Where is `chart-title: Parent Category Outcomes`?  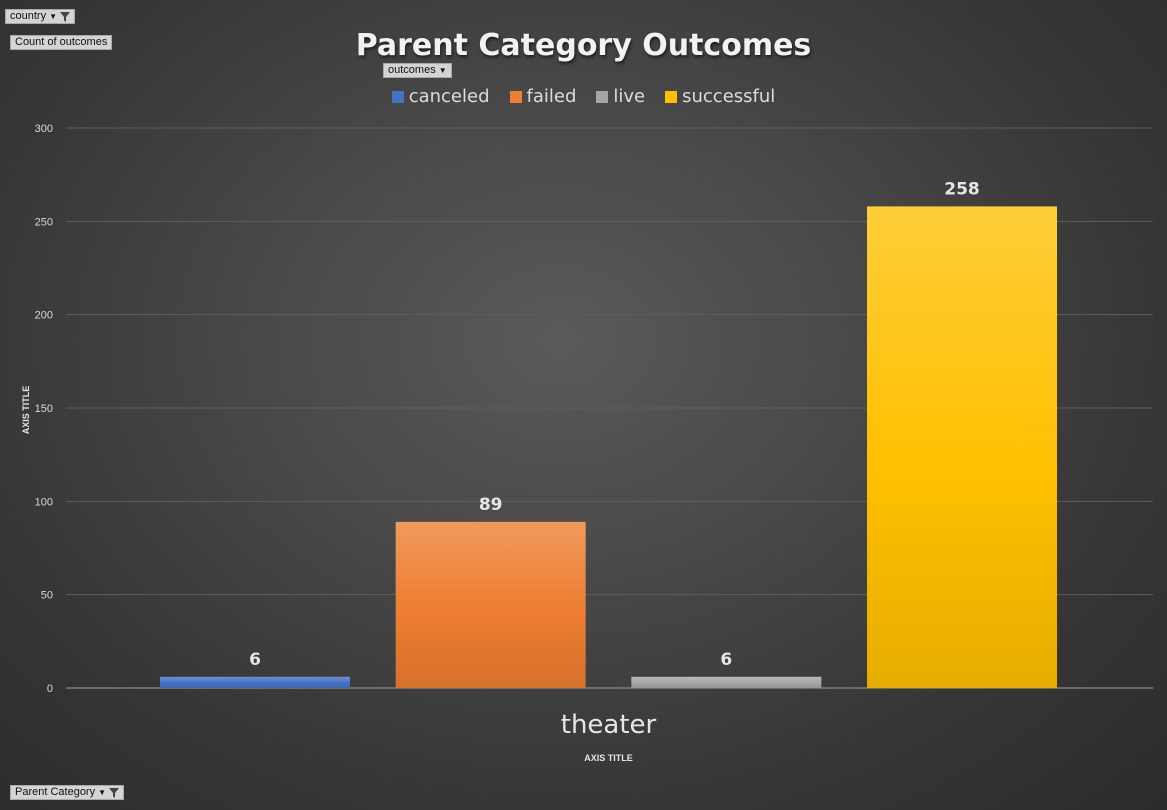 chart-title: Parent Category Outcomes is located at coordinates (583, 45).